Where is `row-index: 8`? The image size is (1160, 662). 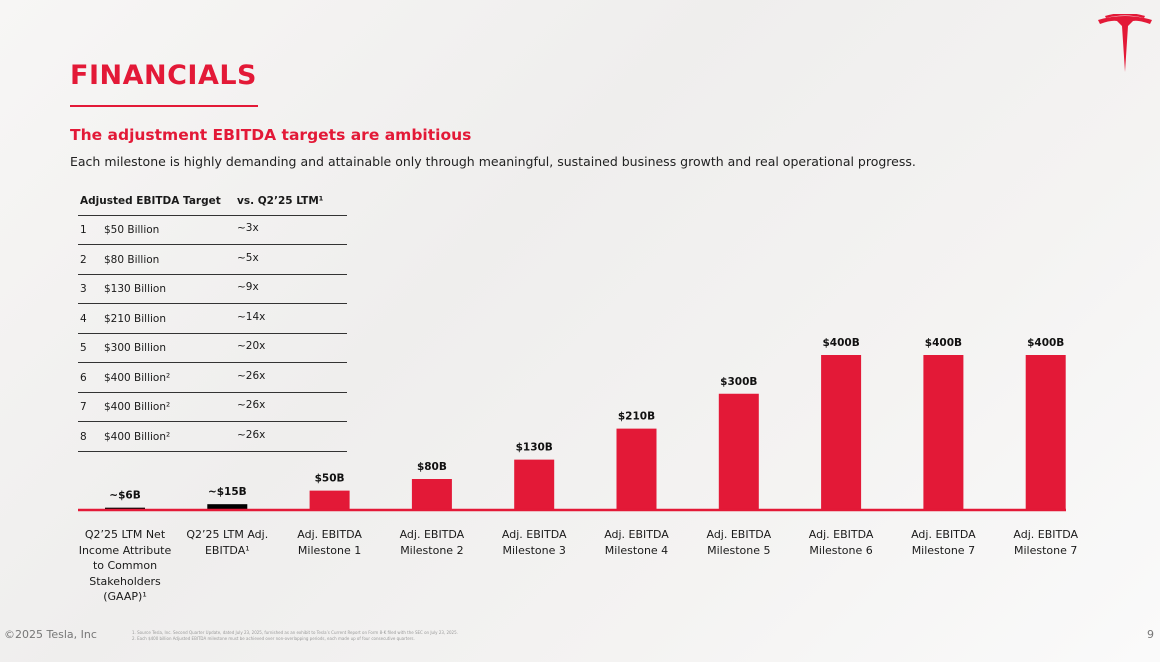 row-index: 8 is located at coordinates (83, 436).